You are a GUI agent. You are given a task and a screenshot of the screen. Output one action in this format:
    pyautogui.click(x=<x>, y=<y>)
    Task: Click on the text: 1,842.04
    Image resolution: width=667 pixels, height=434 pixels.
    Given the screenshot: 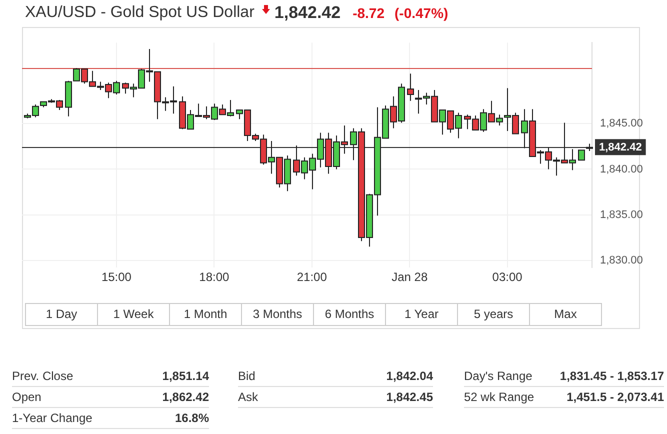 What is the action you would take?
    pyautogui.click(x=409, y=376)
    